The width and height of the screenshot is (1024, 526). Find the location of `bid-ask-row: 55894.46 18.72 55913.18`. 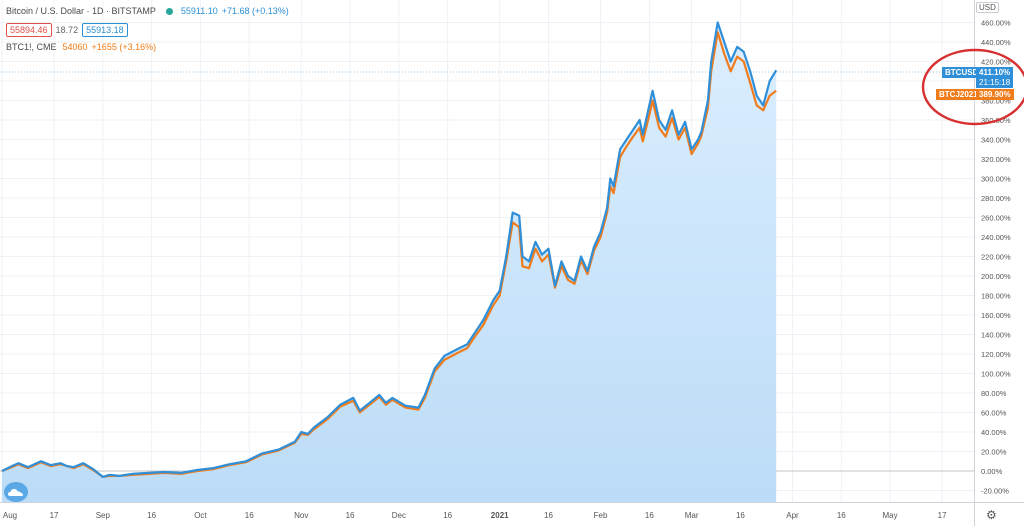

bid-ask-row: 55894.46 18.72 55913.18 is located at coordinates (69, 30).